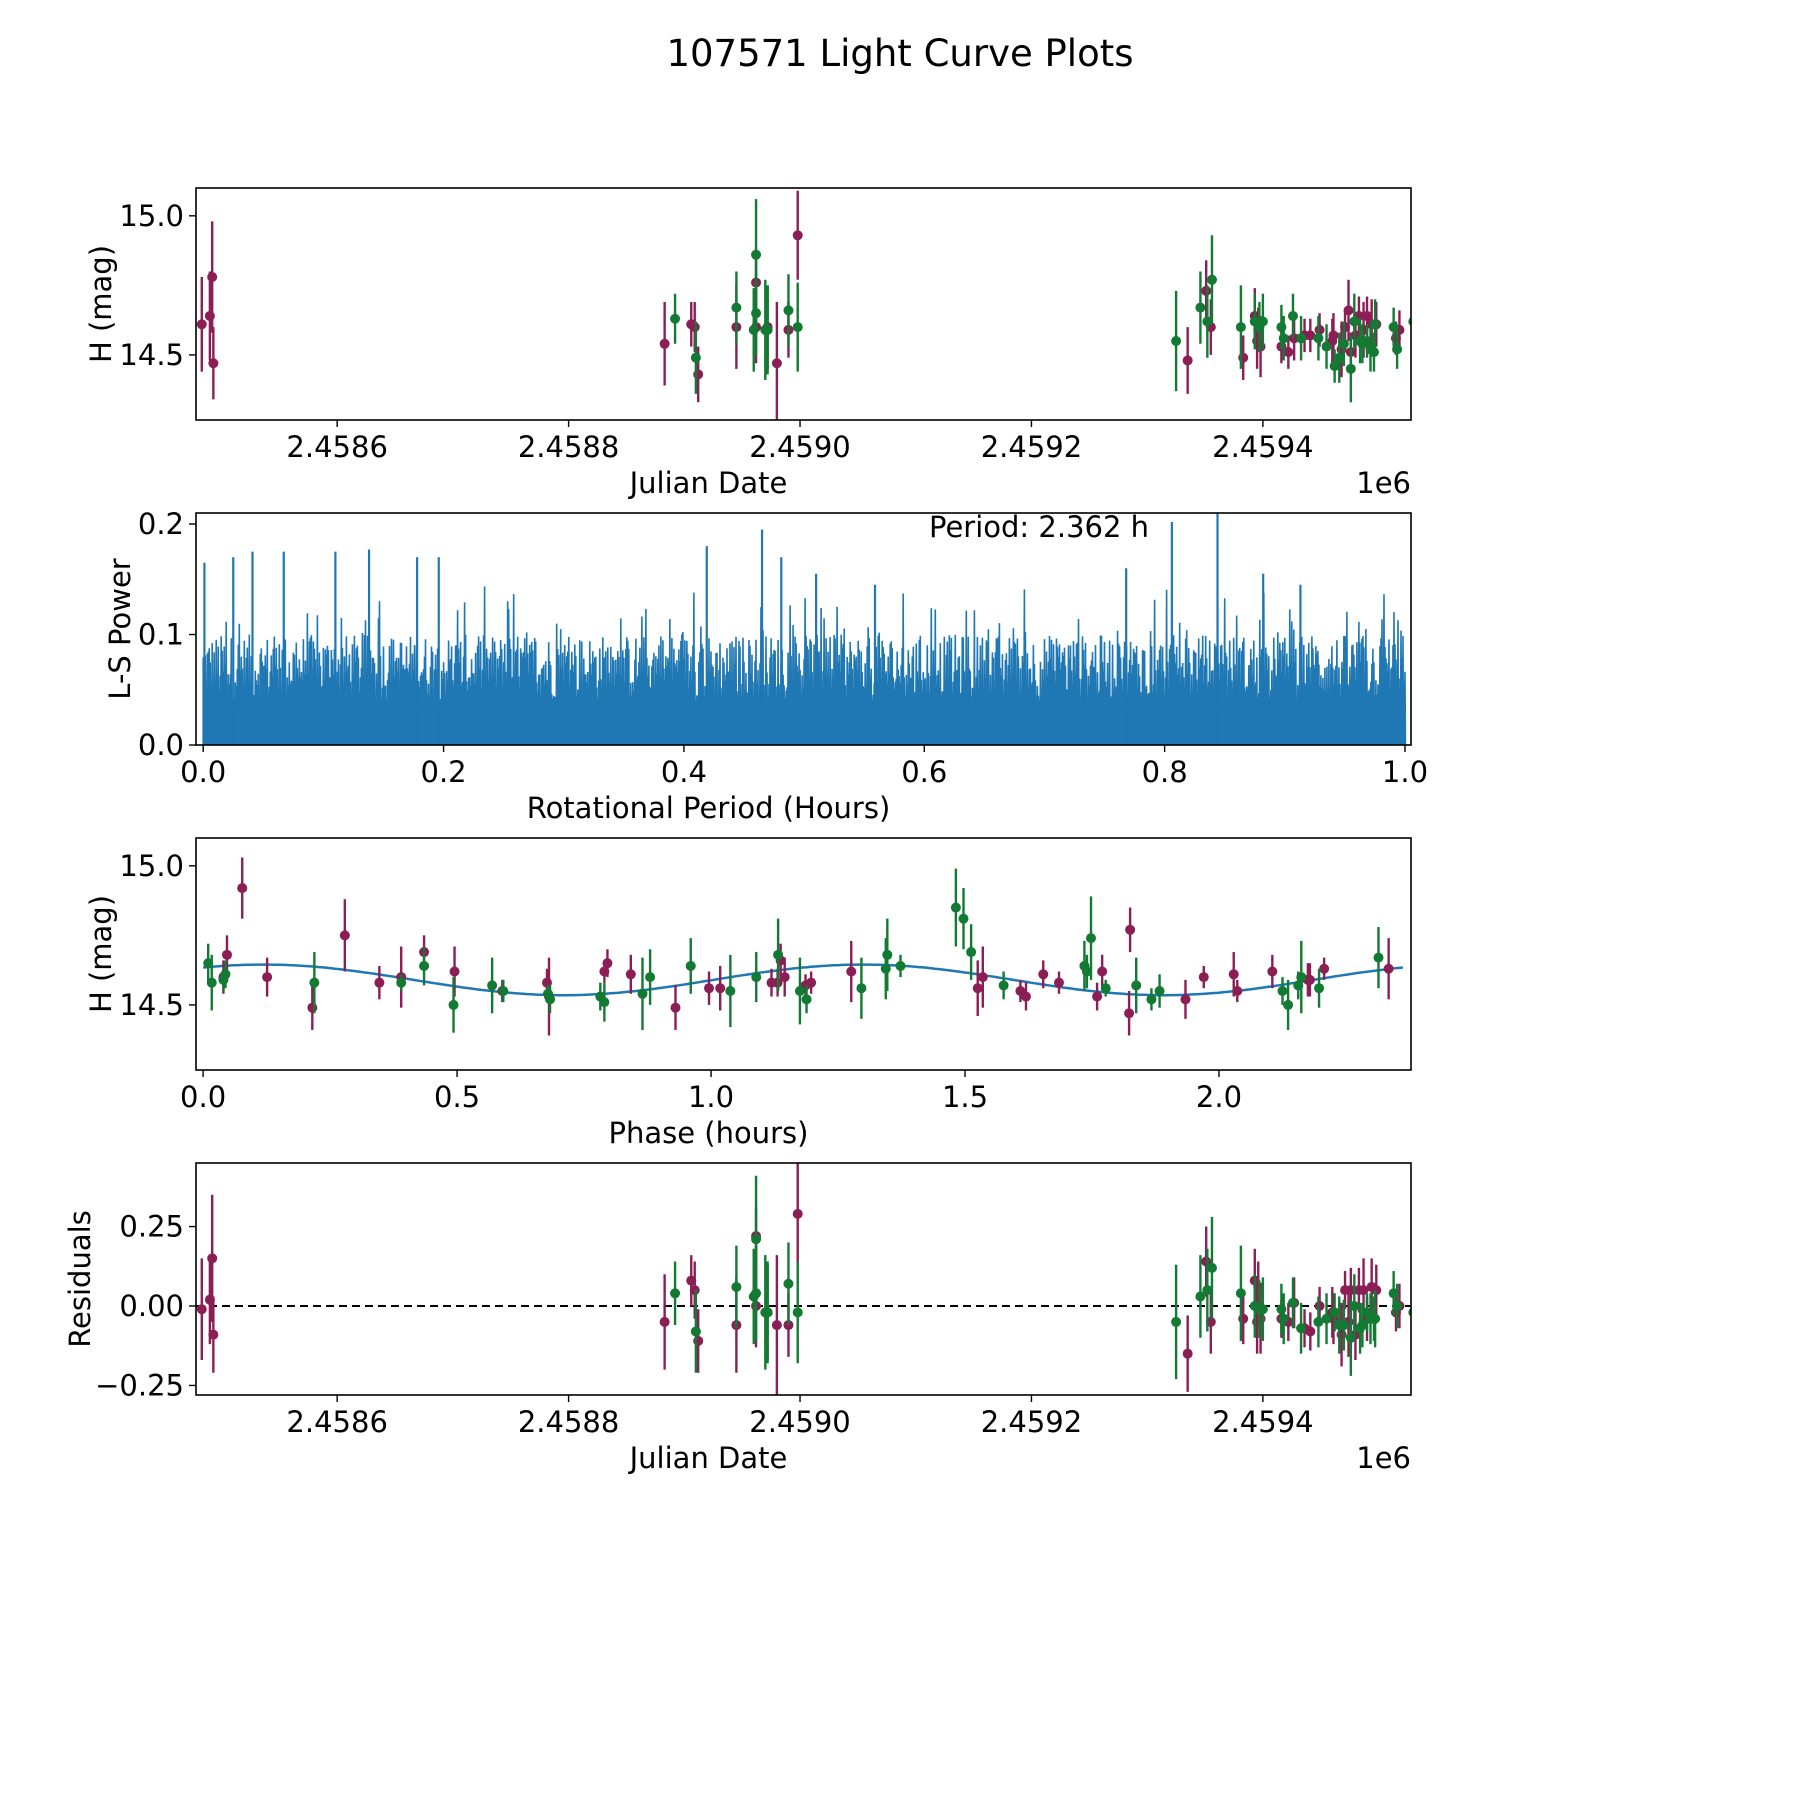  Describe the element at coordinates (1031, 447) in the screenshot. I see `x-tick-label: 2.4592` at that location.